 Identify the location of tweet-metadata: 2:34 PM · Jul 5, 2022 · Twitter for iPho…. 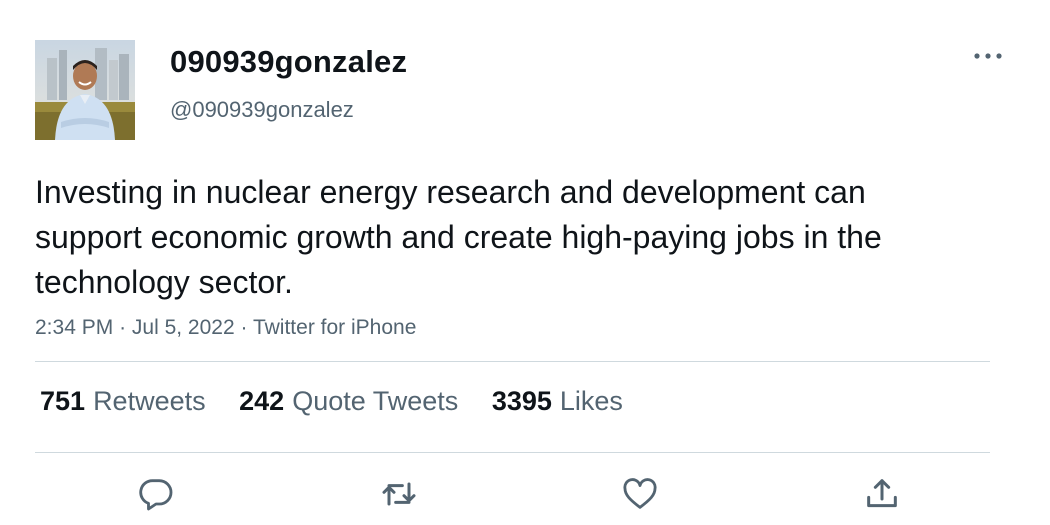
(225, 328).